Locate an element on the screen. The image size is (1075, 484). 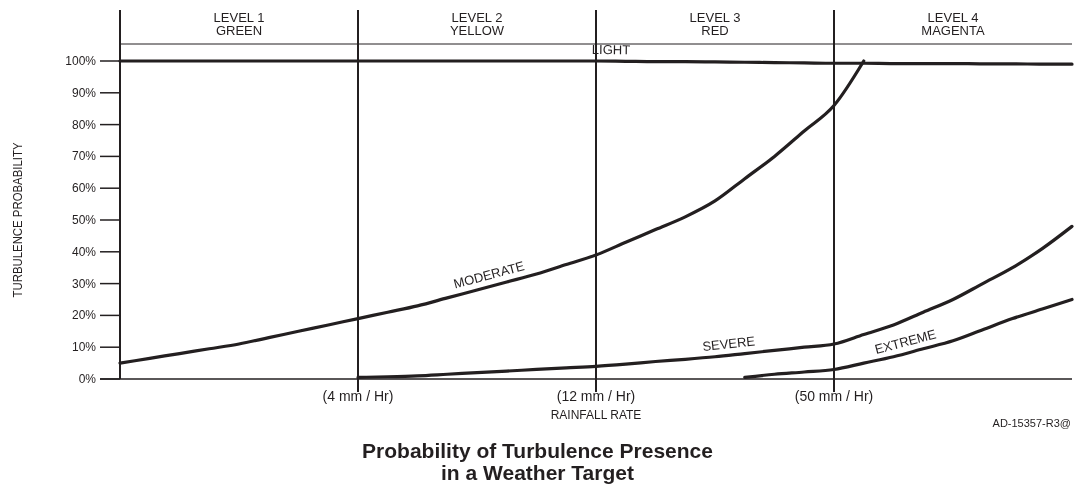
text: LEVEL 2 YELLOW is located at coordinates (477, 24).